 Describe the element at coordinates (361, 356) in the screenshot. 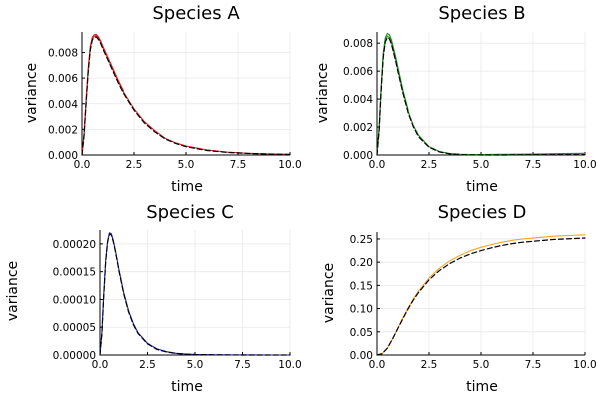

I see `y-tick-label: 0.00` at that location.